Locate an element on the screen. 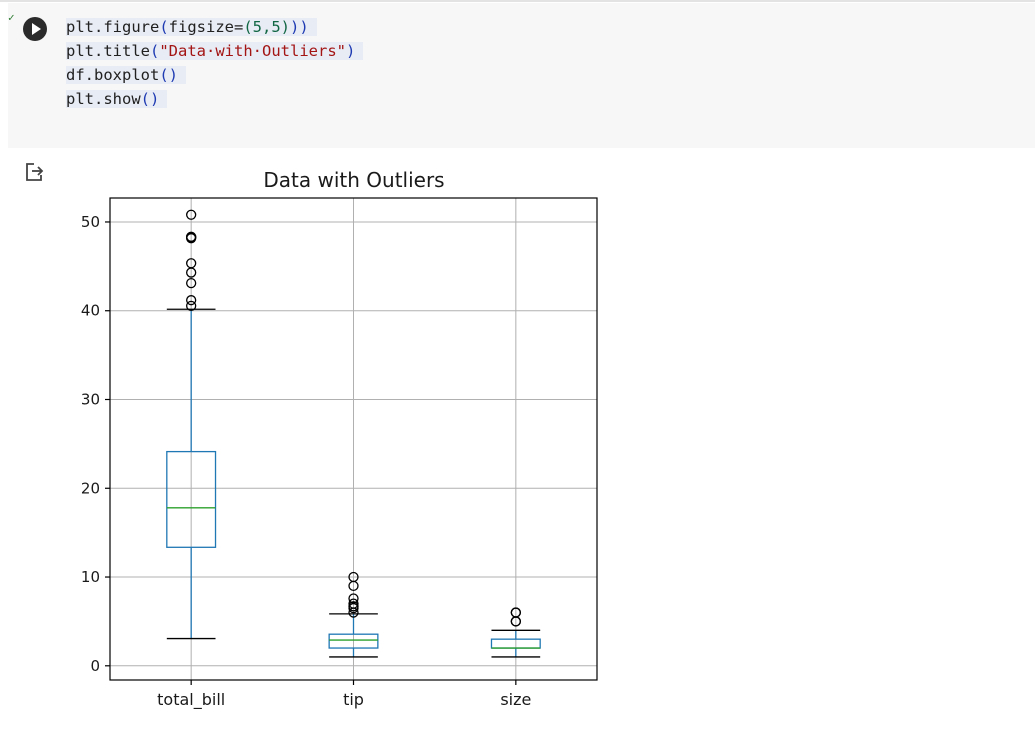 The height and width of the screenshot is (731, 1035). y-tick-label: 0 is located at coordinates (95, 666).